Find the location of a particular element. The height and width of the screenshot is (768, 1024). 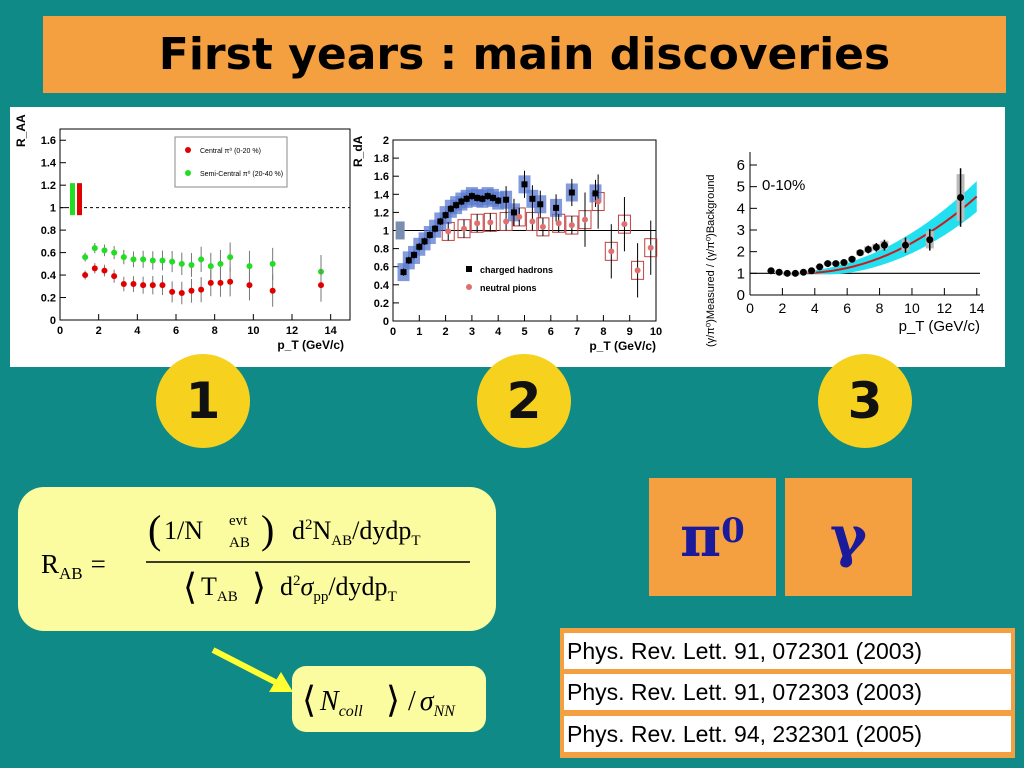

plot3-ylabel: (γ/π⁰)Measured / (γ/π⁰)Background is located at coordinates (711, 260).